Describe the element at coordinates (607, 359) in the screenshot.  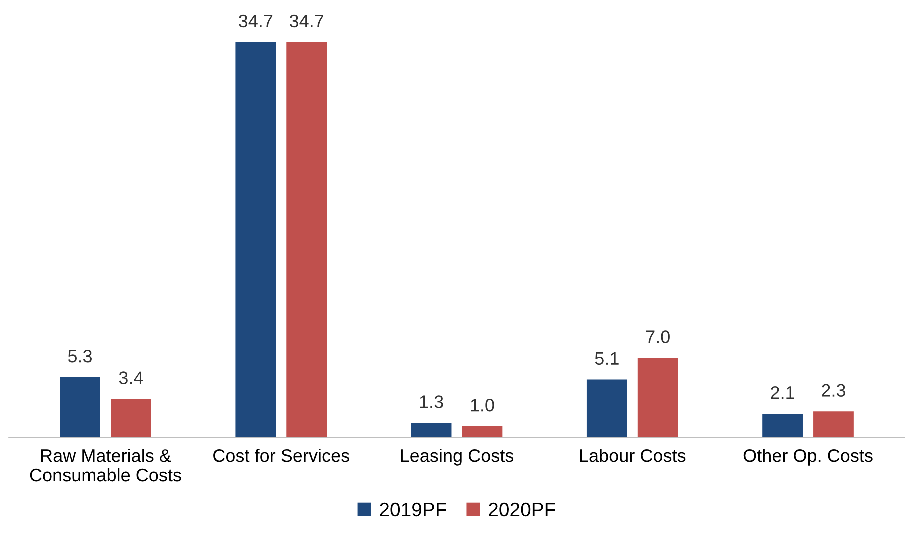
I see `data-label: 5.1` at that location.